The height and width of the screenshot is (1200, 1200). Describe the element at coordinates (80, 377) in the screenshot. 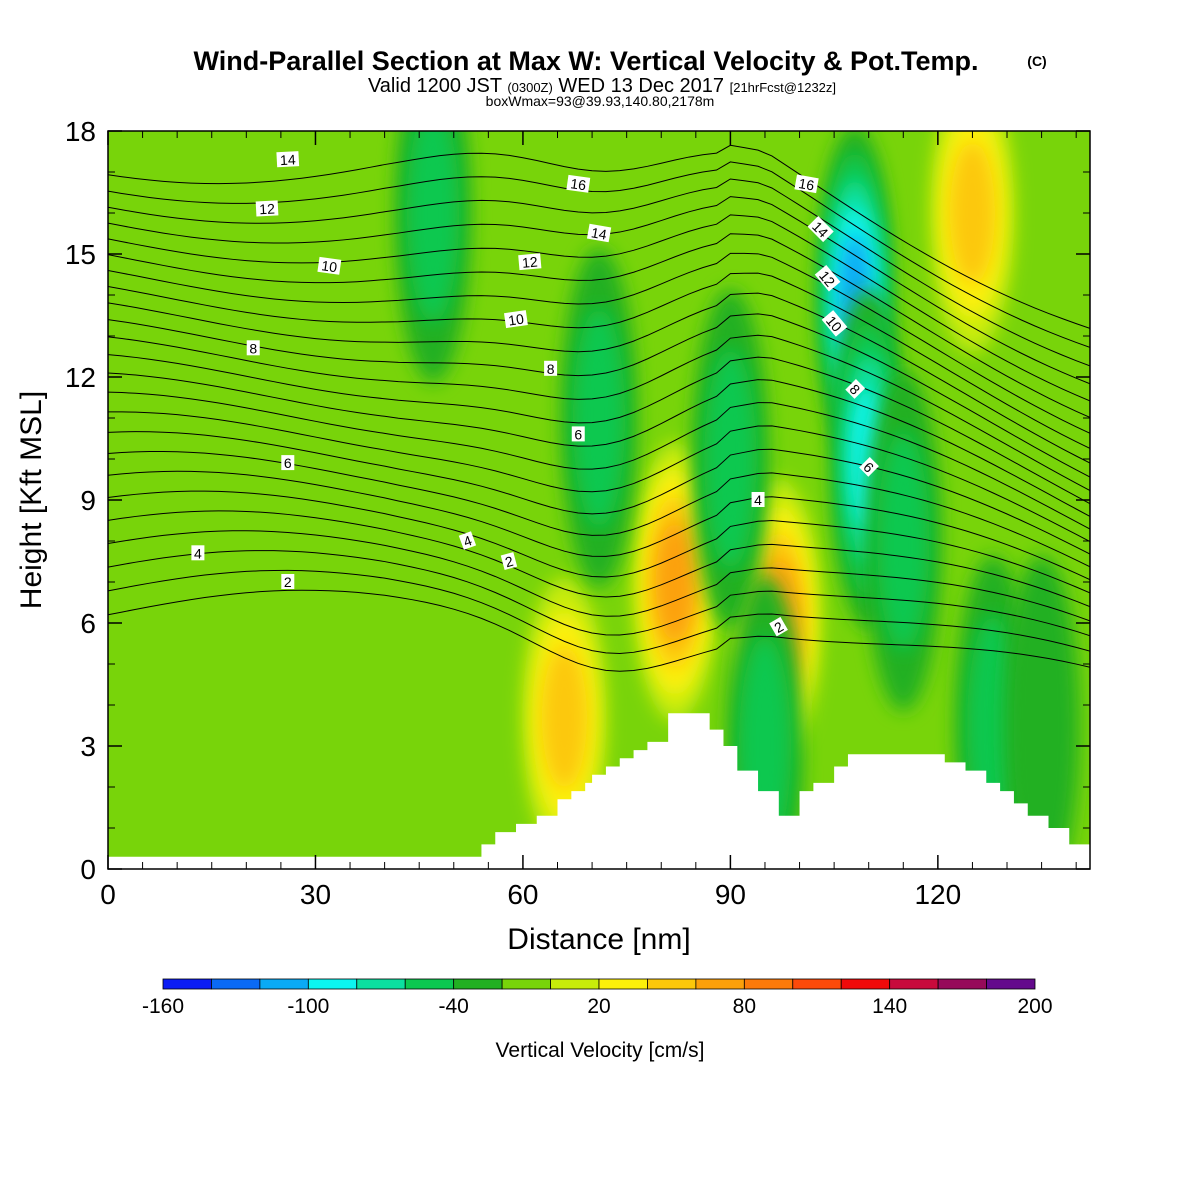

I see `y-tick-label-12: 12` at that location.